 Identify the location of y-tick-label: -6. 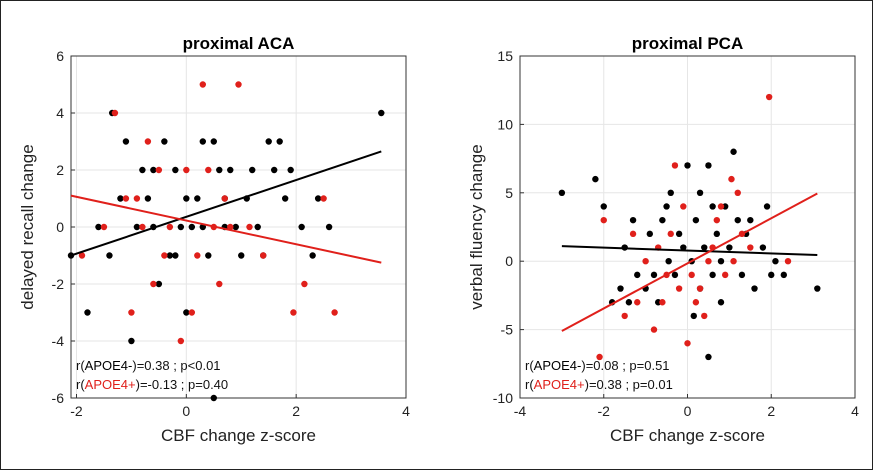
(58, 398).